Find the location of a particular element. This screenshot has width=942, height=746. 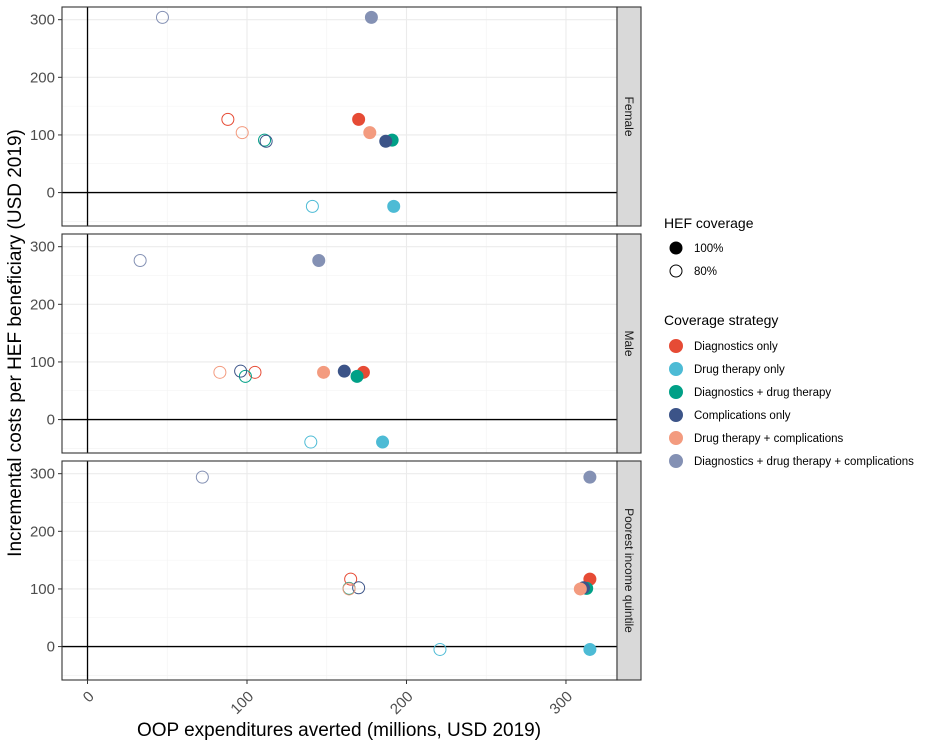

x-axis: 0 100 200 300 is located at coordinates (328, 699).